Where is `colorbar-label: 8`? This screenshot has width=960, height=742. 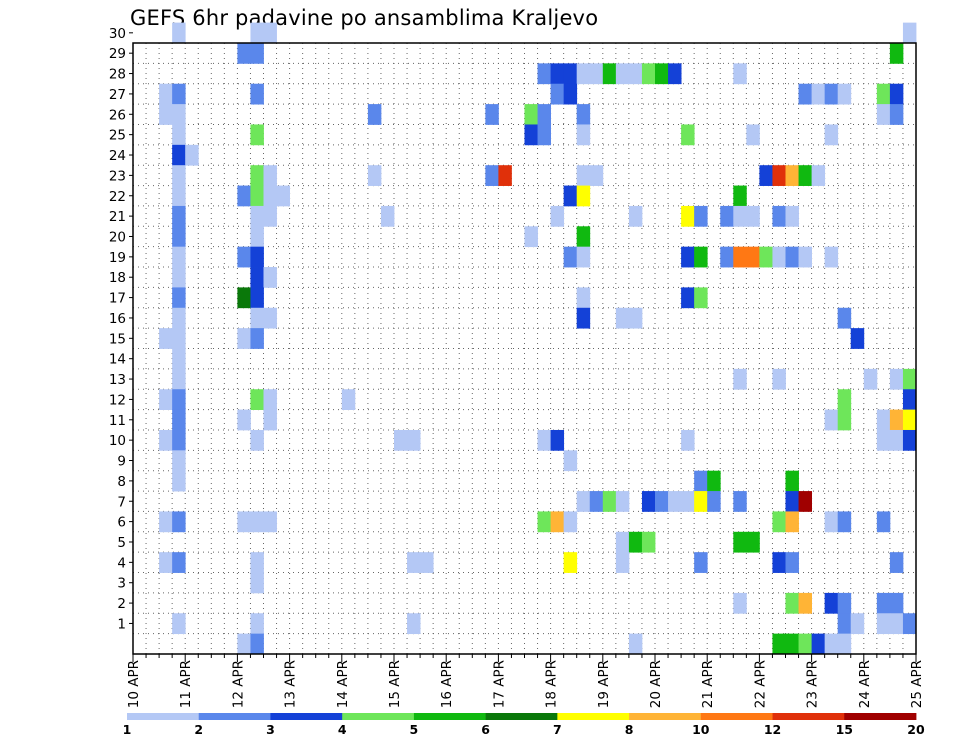 colorbar-label: 8 is located at coordinates (629, 729).